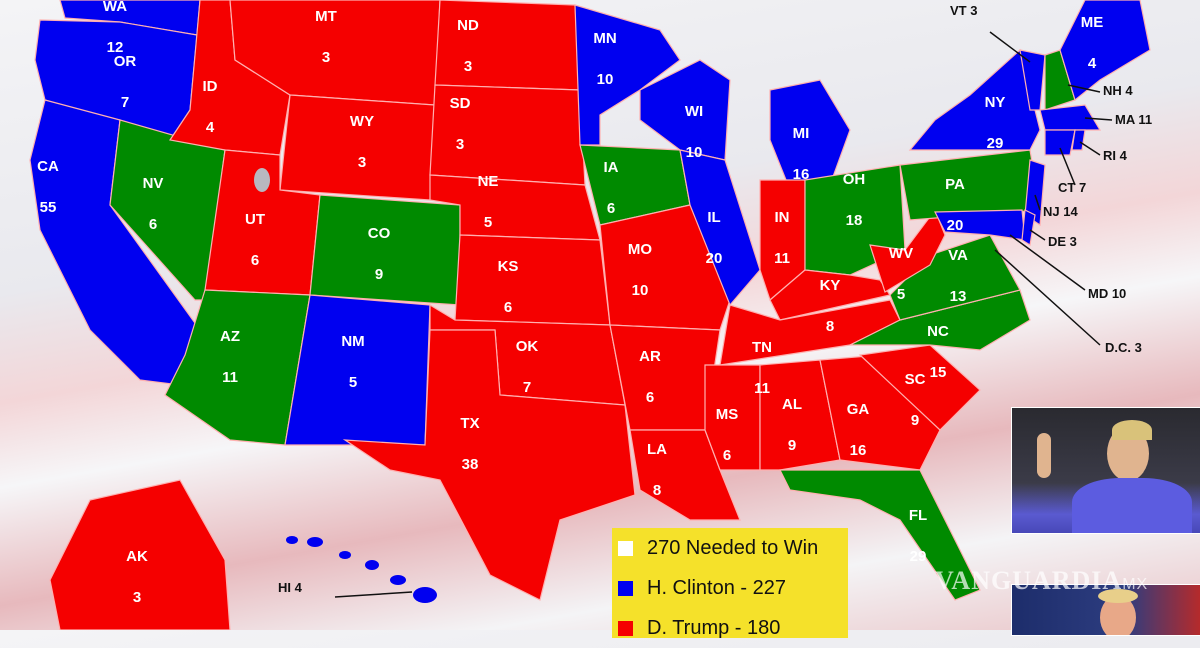 The image size is (1200, 648). Describe the element at coordinates (1107, 293) in the screenshot. I see `callout-label-md: MD 10` at that location.